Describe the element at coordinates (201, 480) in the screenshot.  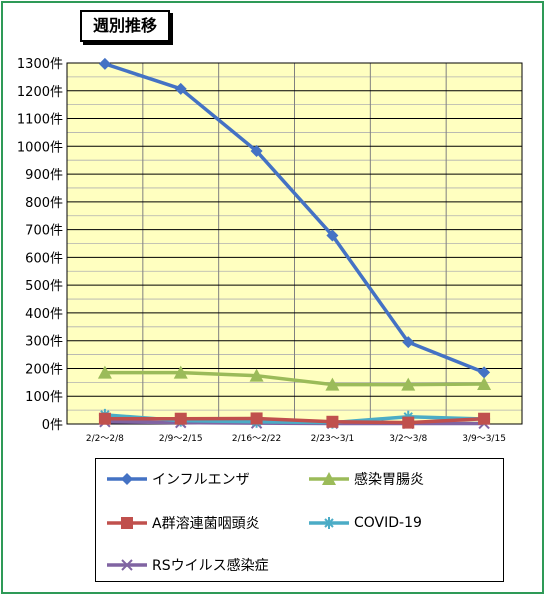
I see `legend-label: インフルエンザ` at that location.